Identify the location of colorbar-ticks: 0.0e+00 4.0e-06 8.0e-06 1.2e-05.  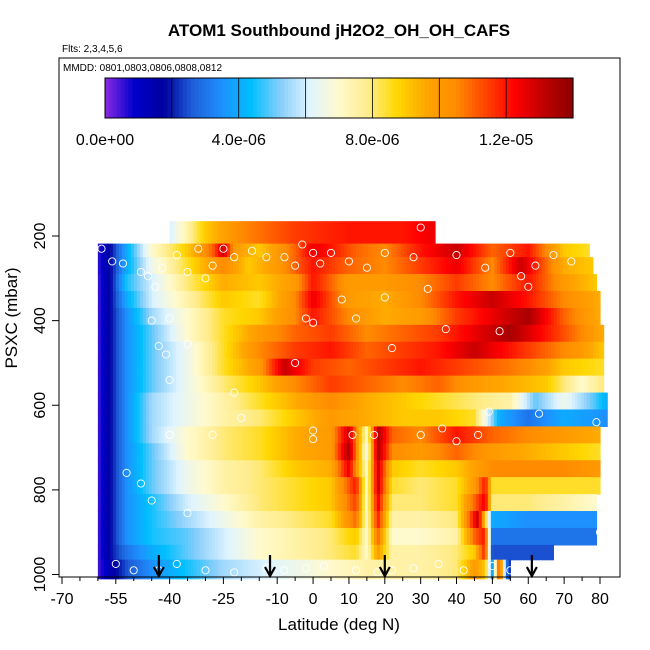
(305, 140).